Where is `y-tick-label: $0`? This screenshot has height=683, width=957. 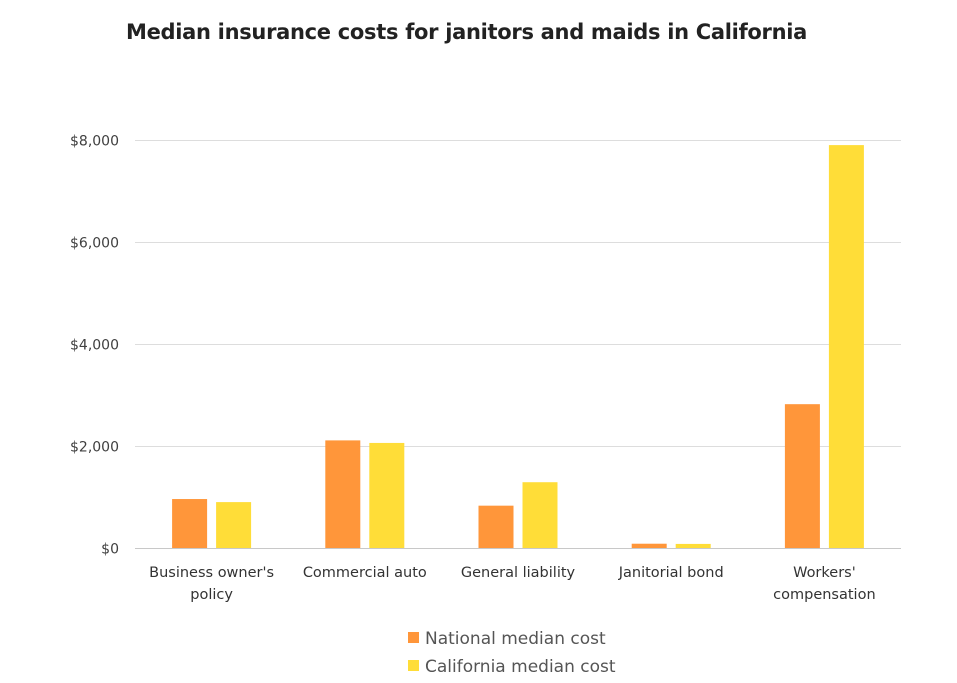 y-tick-label: $0 is located at coordinates (110, 550).